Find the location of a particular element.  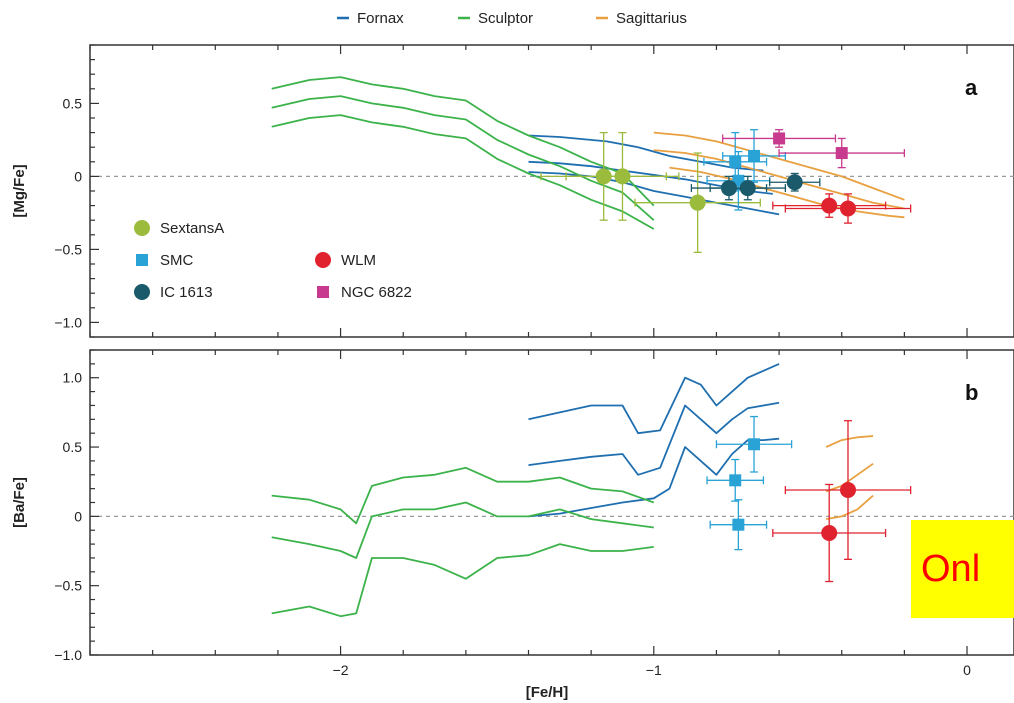

series-legend: Fornax Sculptor Sagittarius is located at coordinates (512, 18).